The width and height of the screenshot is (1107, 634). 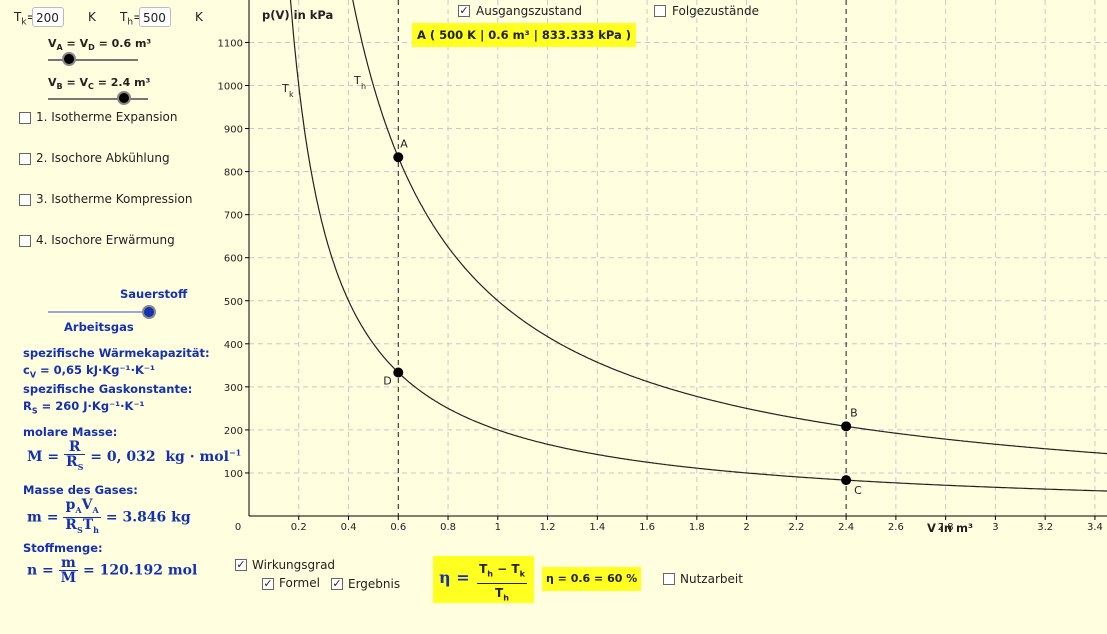 I want to click on y-tick-label: 500, so click(x=233, y=302).